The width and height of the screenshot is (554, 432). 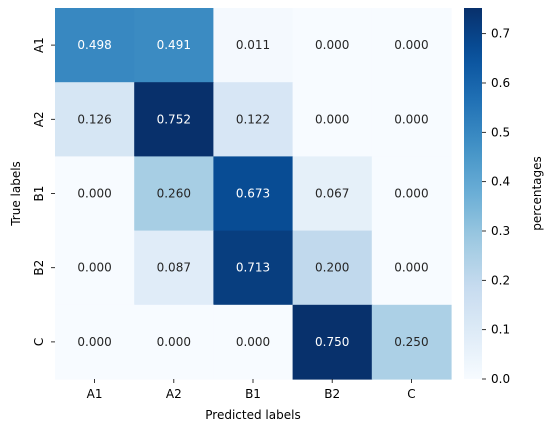 I want to click on heatmap-cell-A2-A1, so click(x=95, y=119).